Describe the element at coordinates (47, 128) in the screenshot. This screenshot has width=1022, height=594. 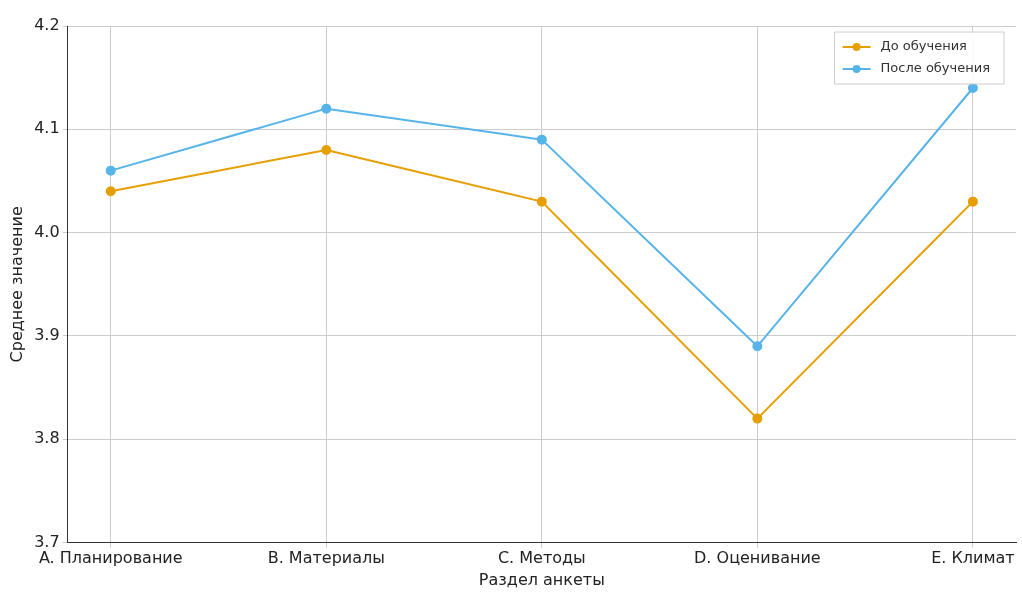
I see `y-tick-label: 4.1` at that location.